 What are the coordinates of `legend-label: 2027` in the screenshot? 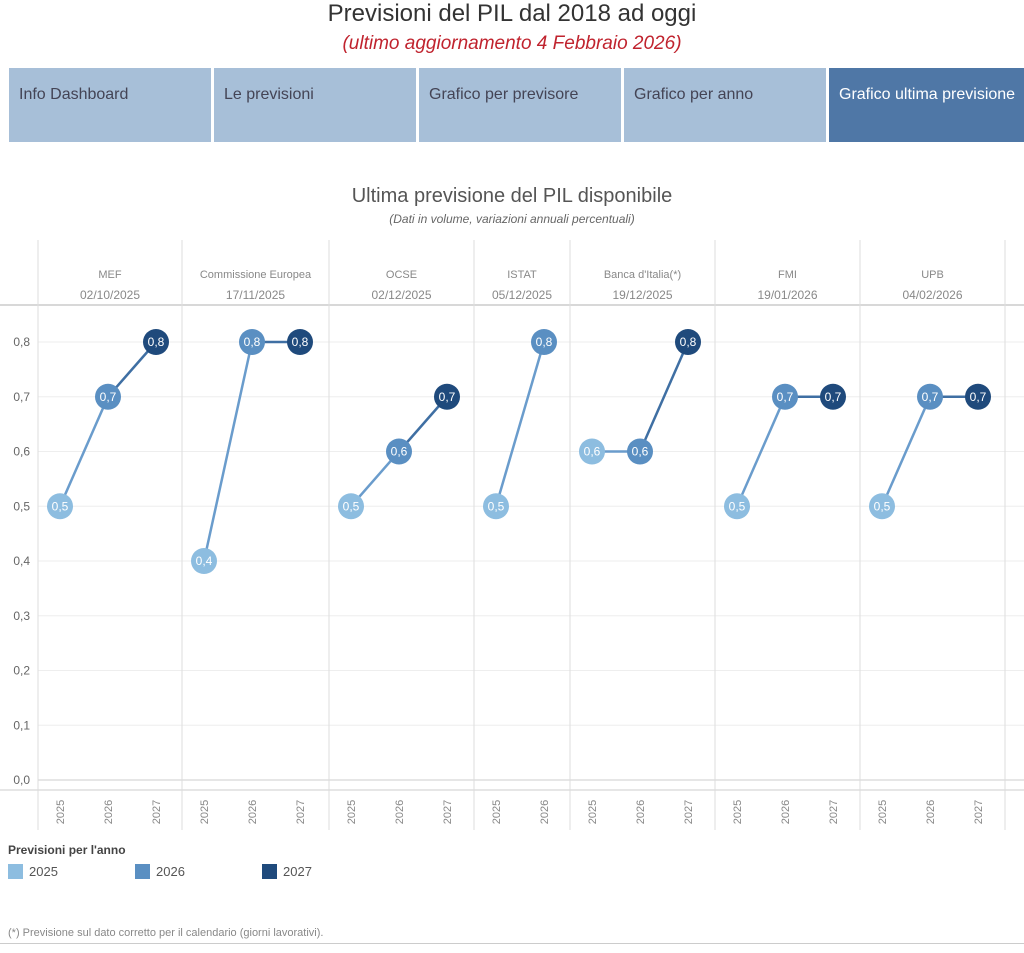 It's located at (297, 871).